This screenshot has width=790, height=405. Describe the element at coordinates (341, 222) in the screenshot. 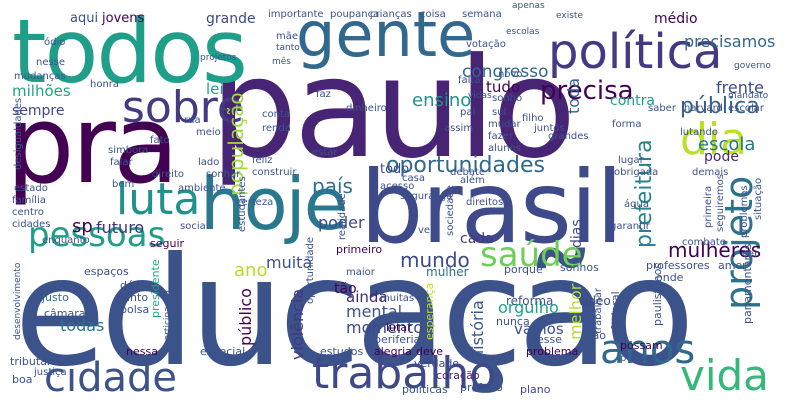

I see `word-poder: poder` at that location.